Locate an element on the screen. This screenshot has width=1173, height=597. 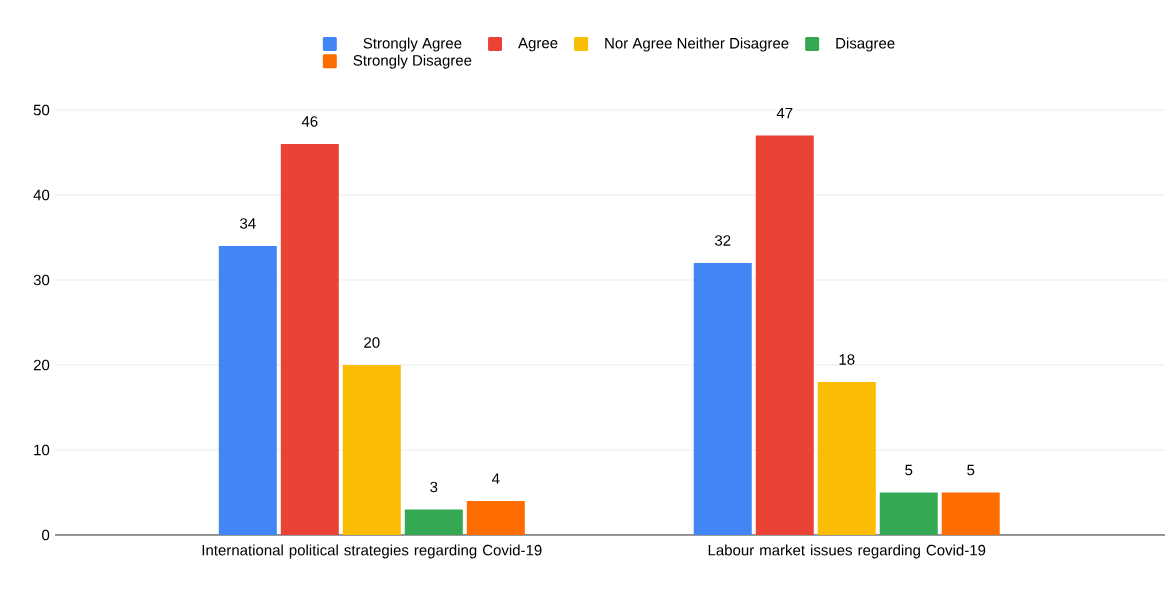
legend-label: Disagree is located at coordinates (865, 44).